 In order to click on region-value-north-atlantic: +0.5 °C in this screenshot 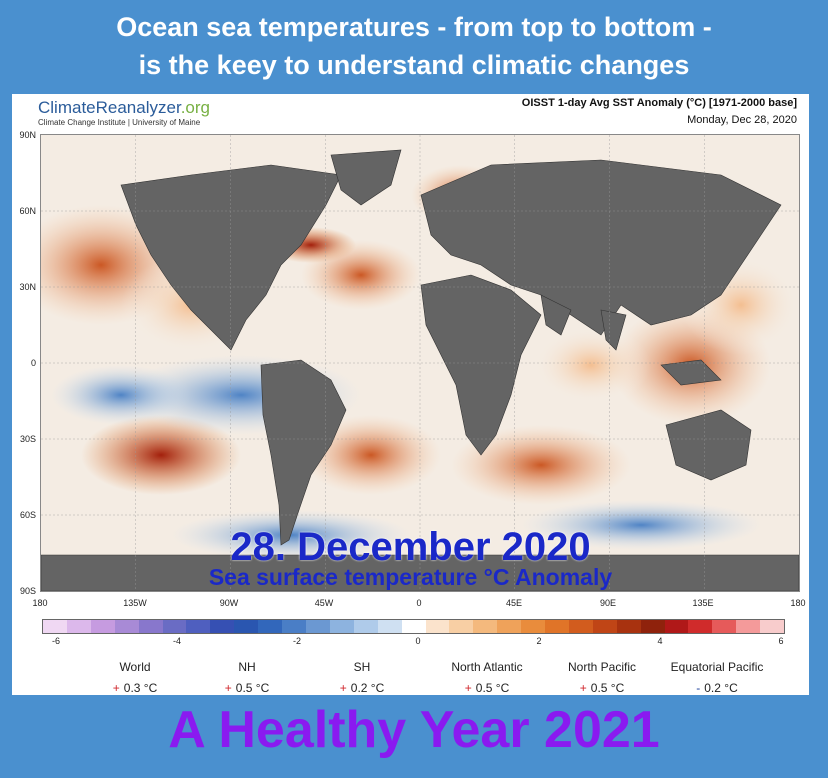, I will do `click(487, 688)`.